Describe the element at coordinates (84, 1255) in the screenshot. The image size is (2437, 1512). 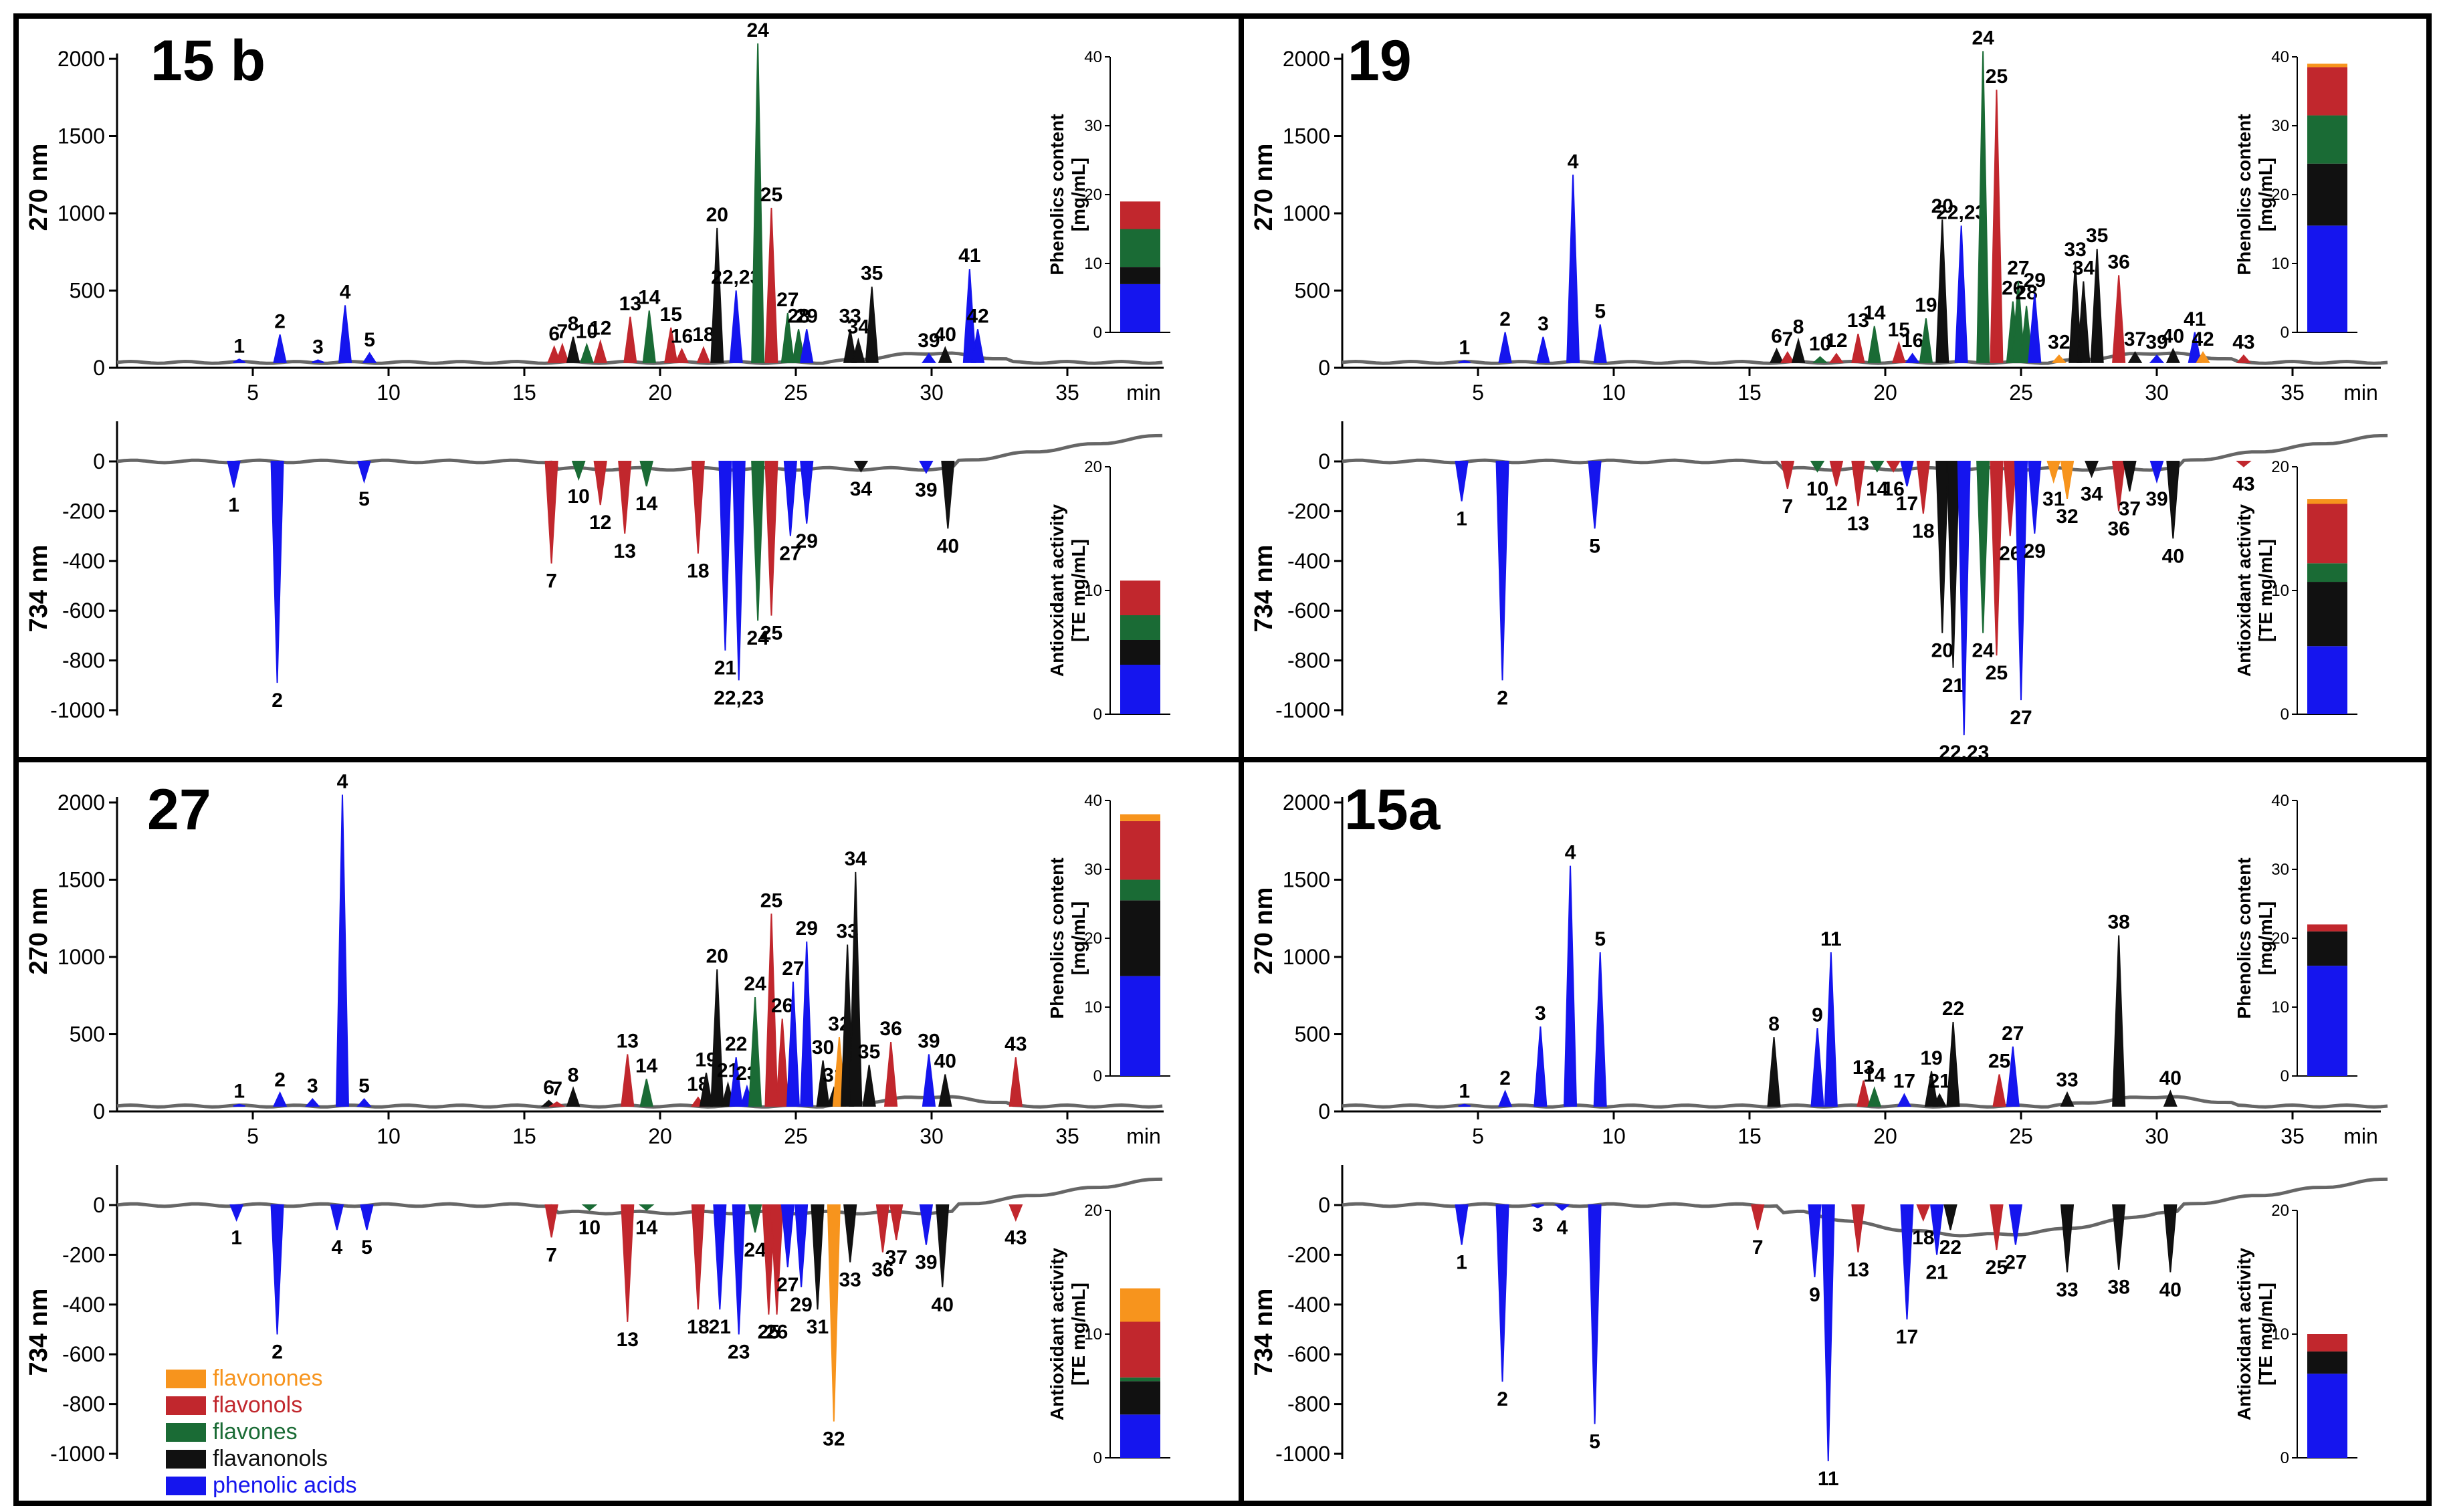
I see `lower-y-tick-label: -200` at that location.